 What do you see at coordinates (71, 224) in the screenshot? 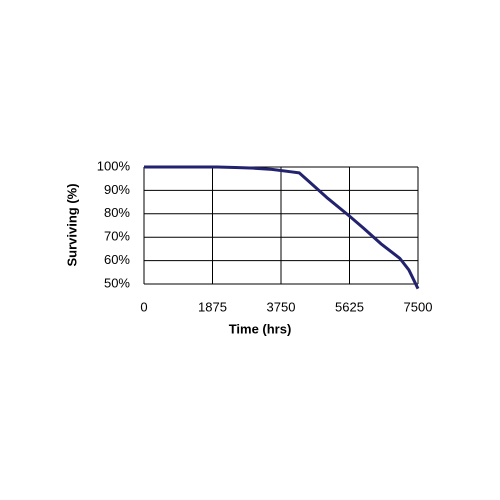
I see `y-axis-title: Surviving (%)` at bounding box center [71, 224].